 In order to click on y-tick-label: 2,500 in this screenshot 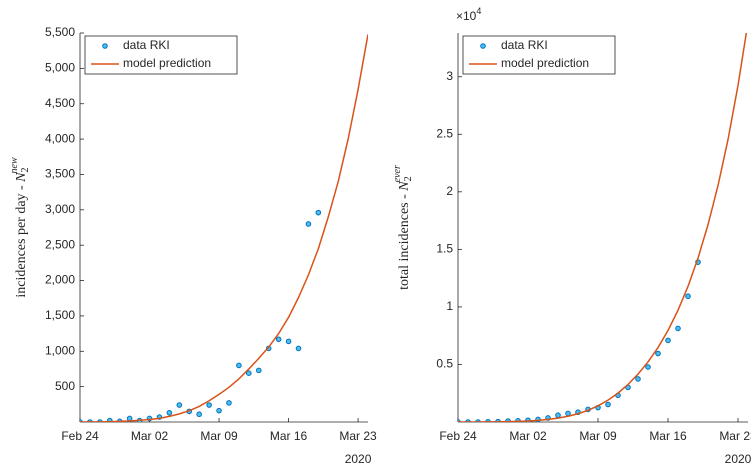, I will do `click(60, 244)`.